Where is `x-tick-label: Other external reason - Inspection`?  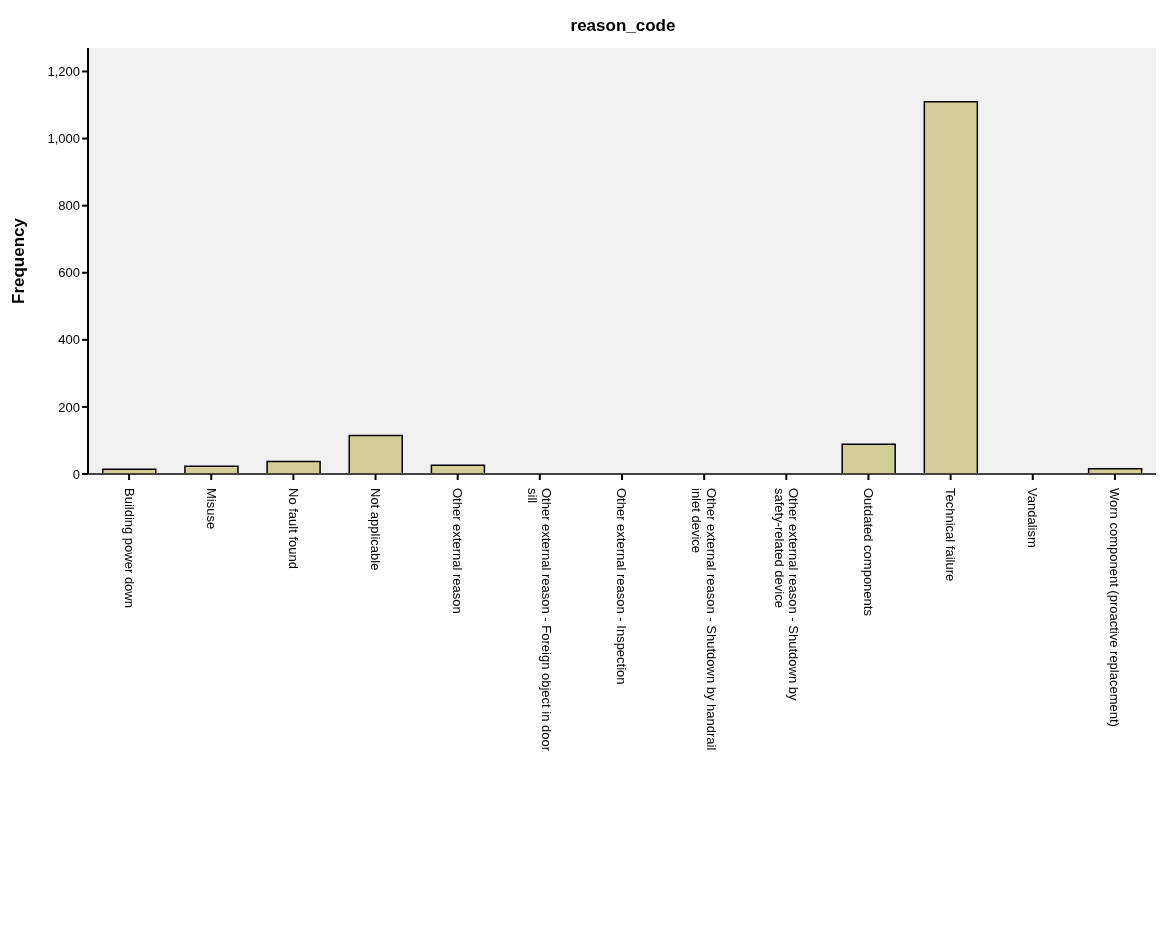
x-tick-label: Other external reason - Inspection is located at coordinates (622, 586).